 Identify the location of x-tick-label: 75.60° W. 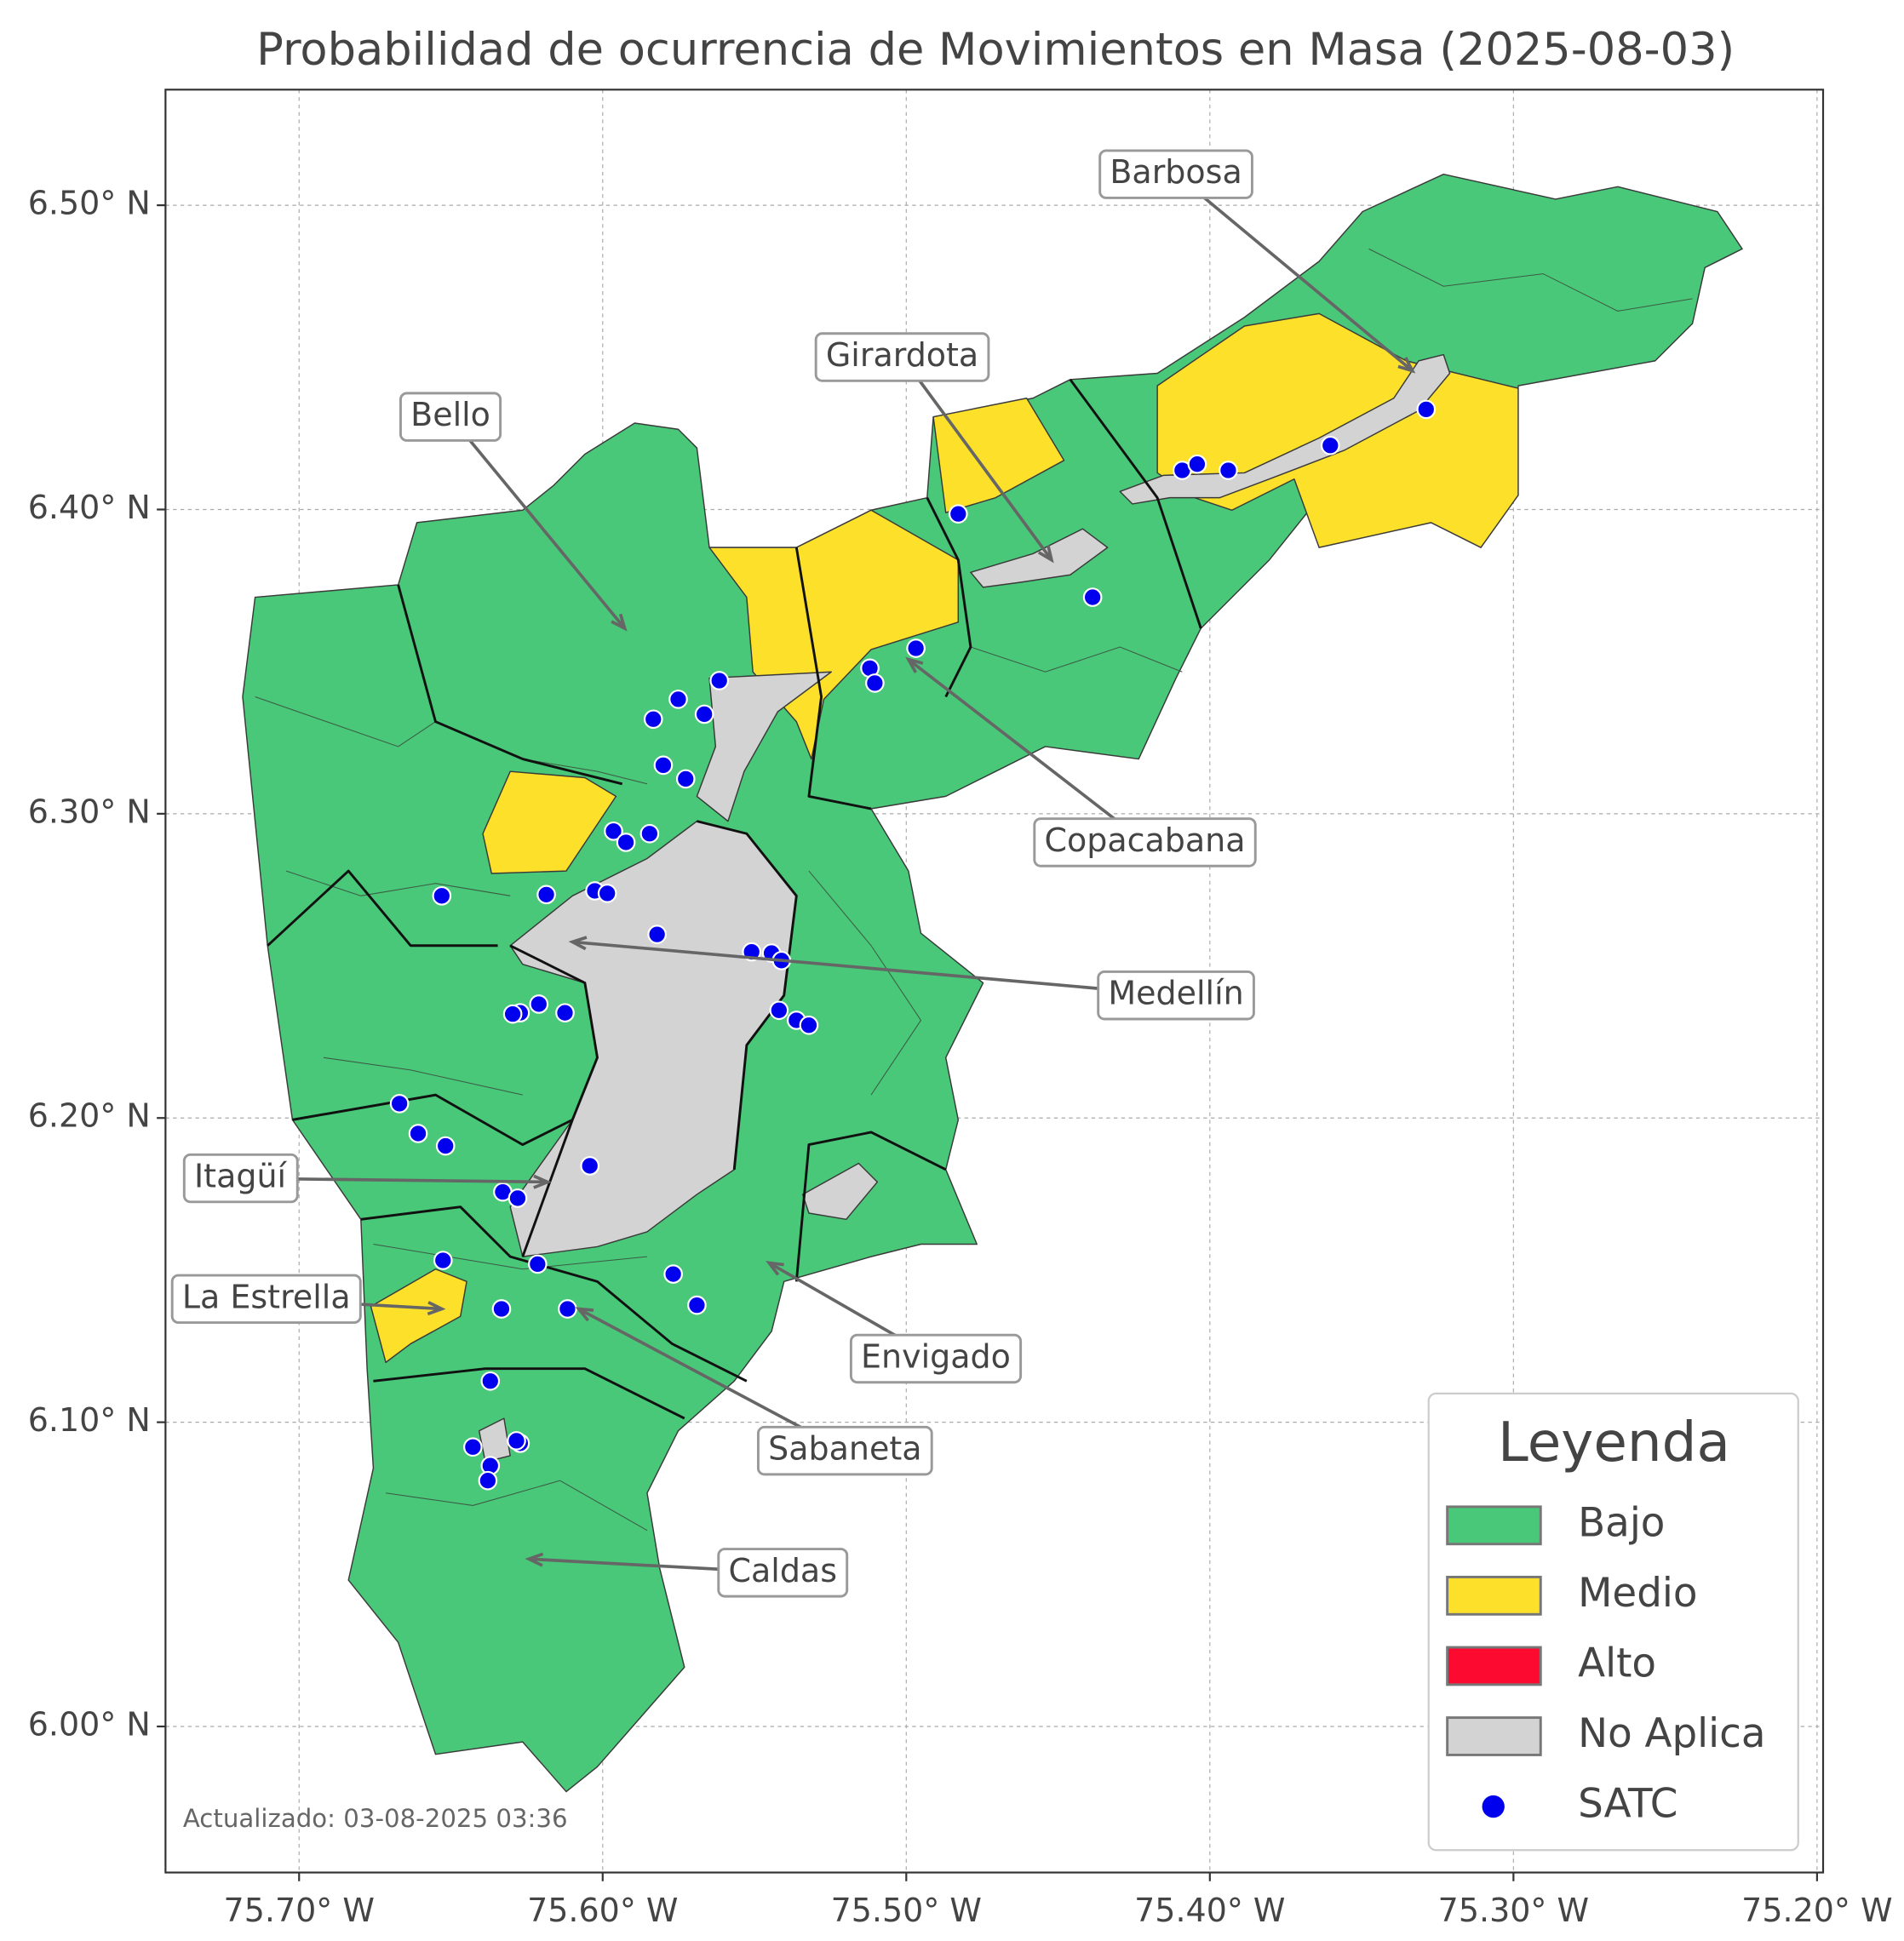
(602, 1911).